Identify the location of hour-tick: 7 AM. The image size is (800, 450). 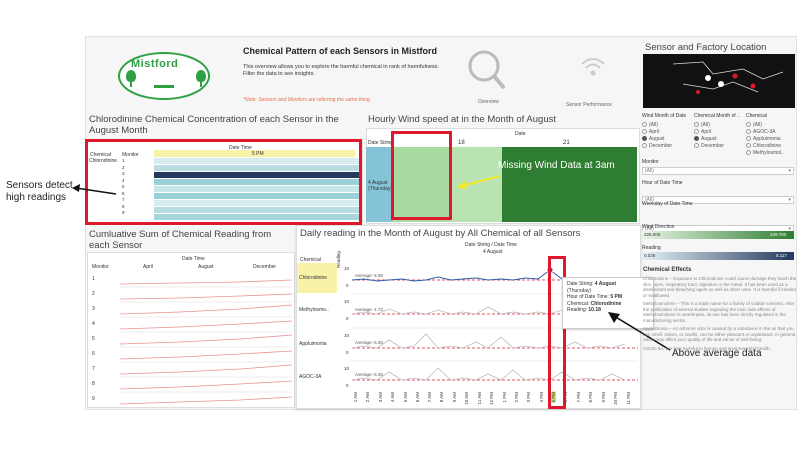
(429, 397).